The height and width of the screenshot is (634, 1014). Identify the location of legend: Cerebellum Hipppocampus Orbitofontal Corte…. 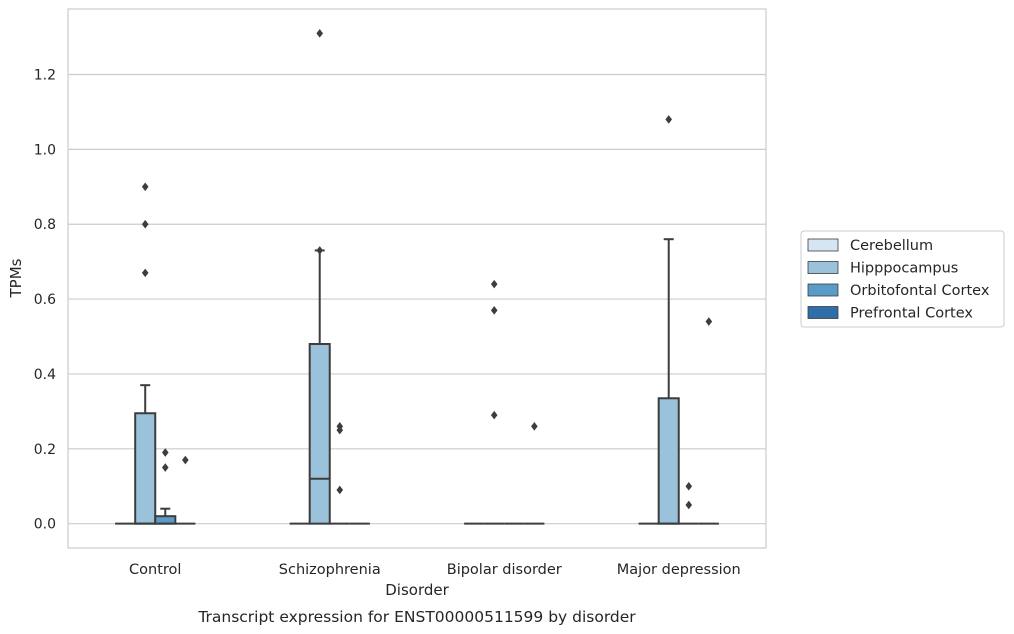
(902, 279).